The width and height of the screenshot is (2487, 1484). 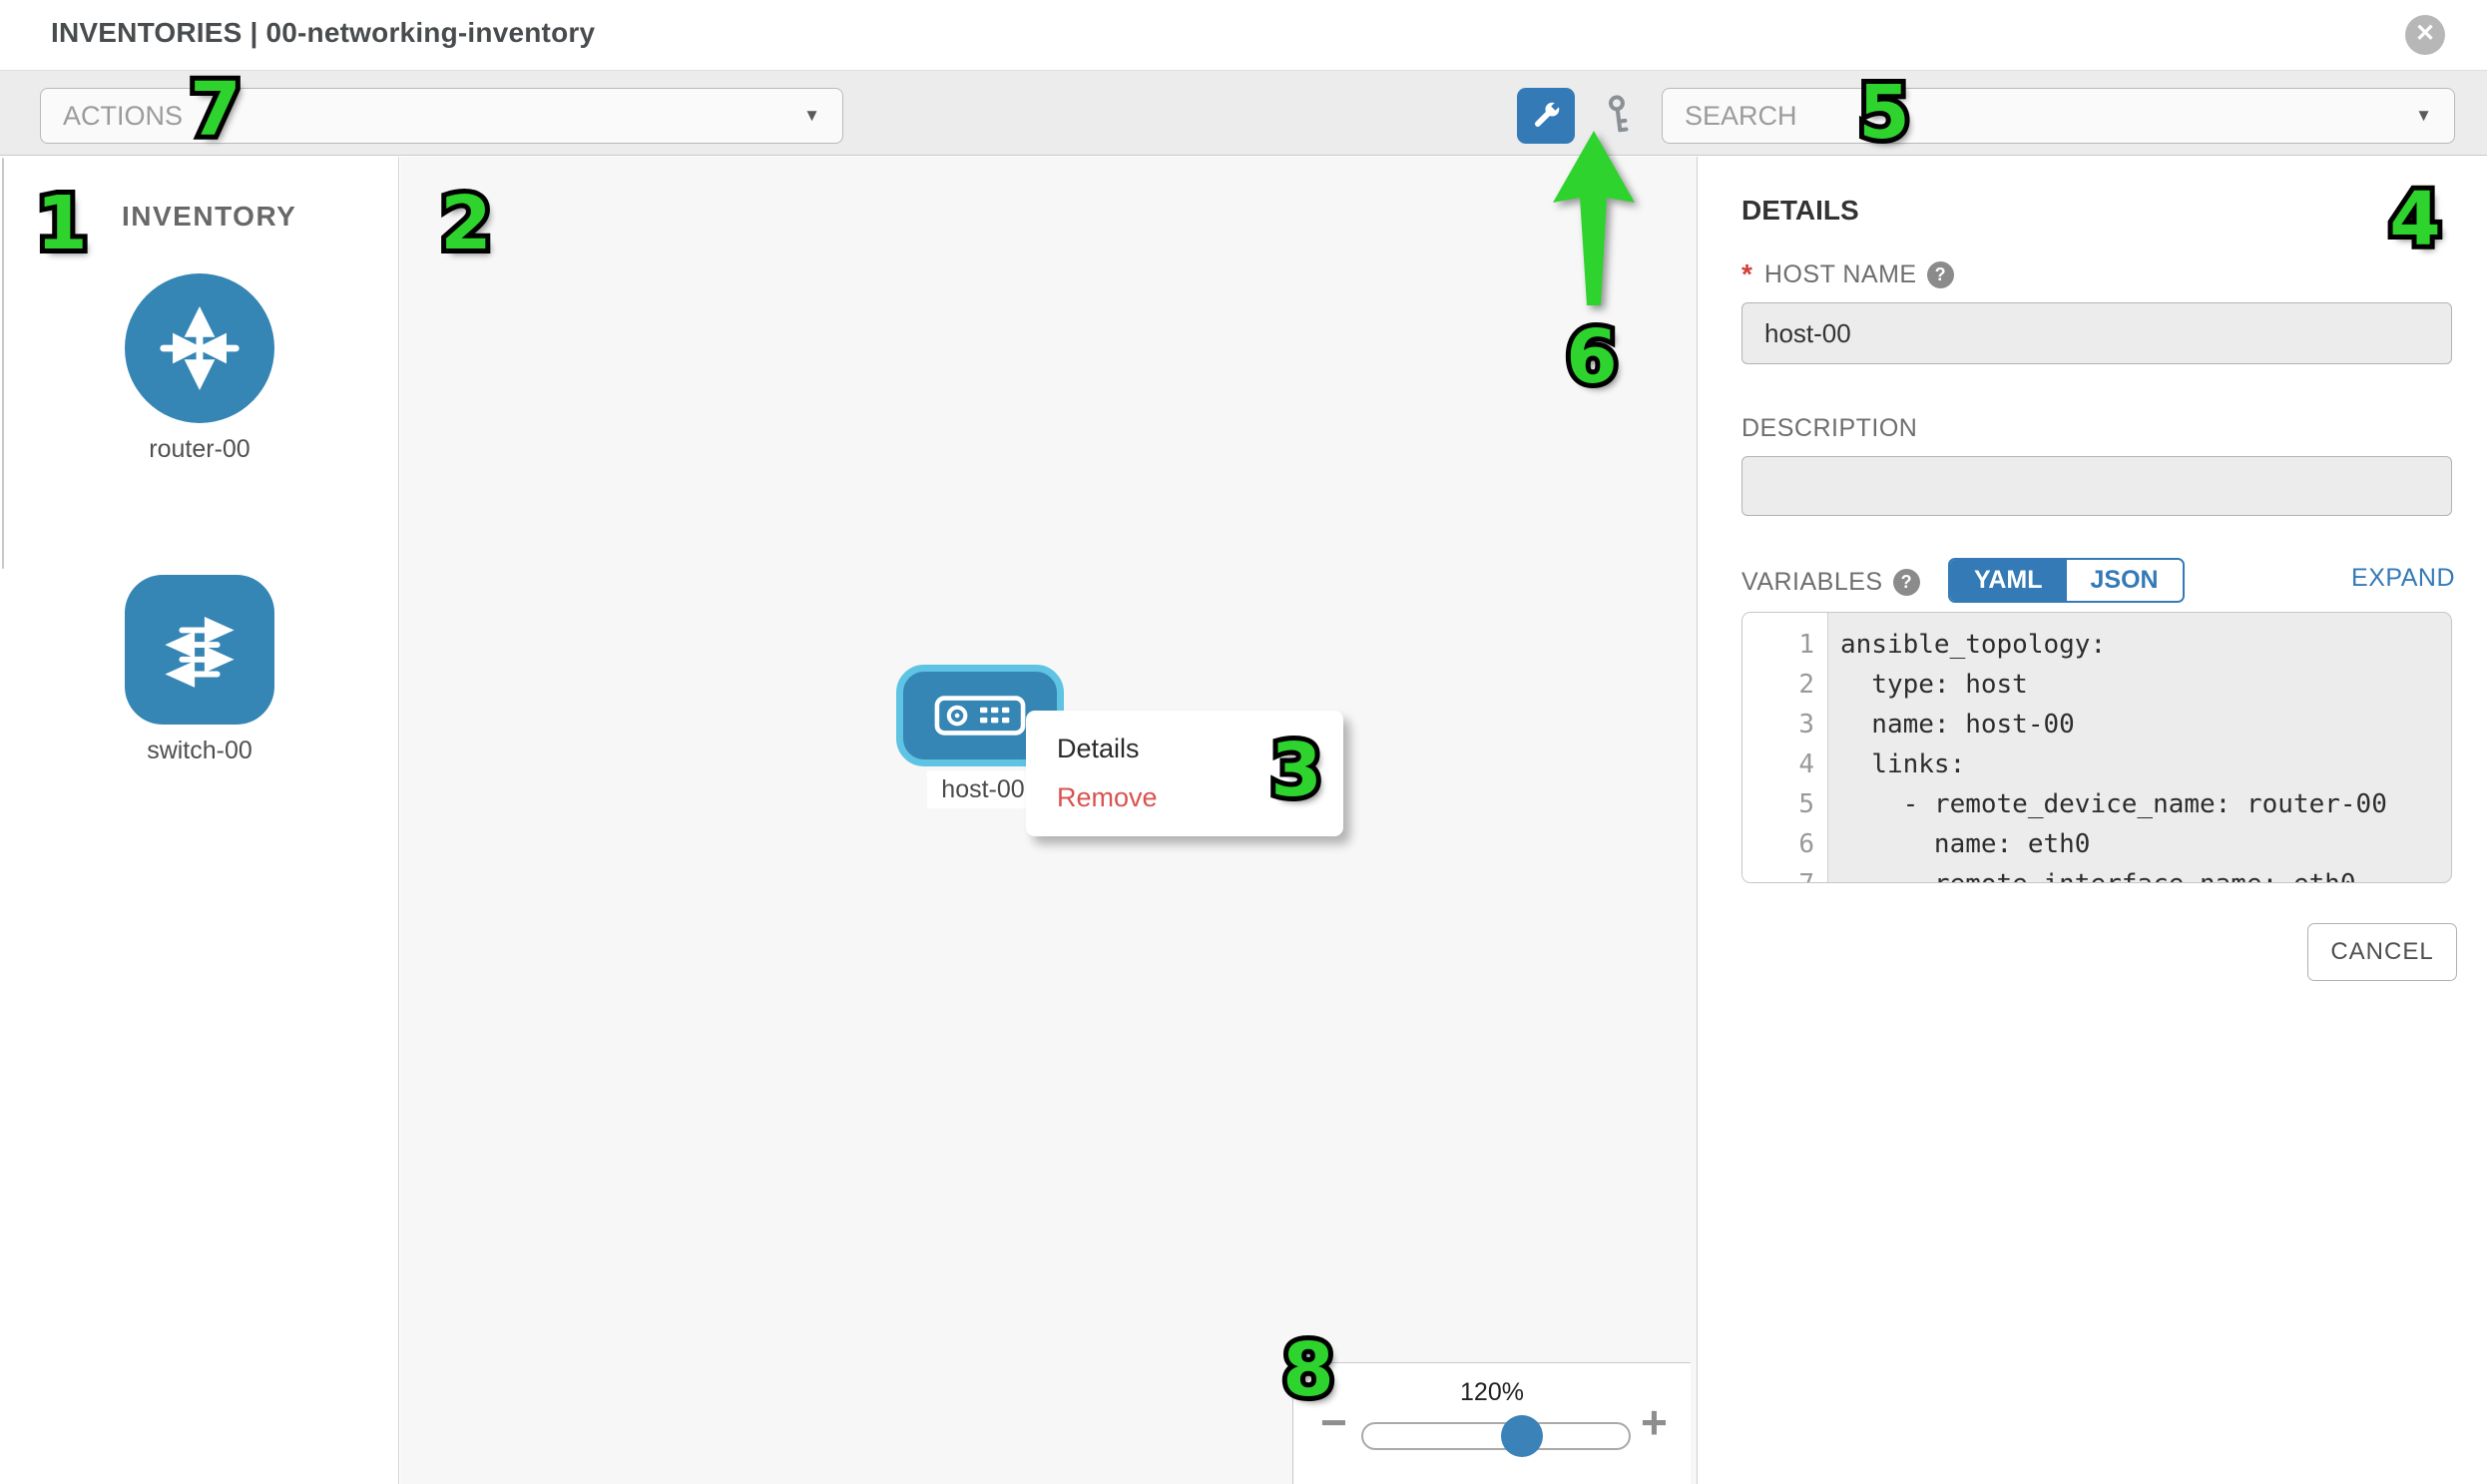 What do you see at coordinates (980, 716) in the screenshot?
I see `host-icon` at bounding box center [980, 716].